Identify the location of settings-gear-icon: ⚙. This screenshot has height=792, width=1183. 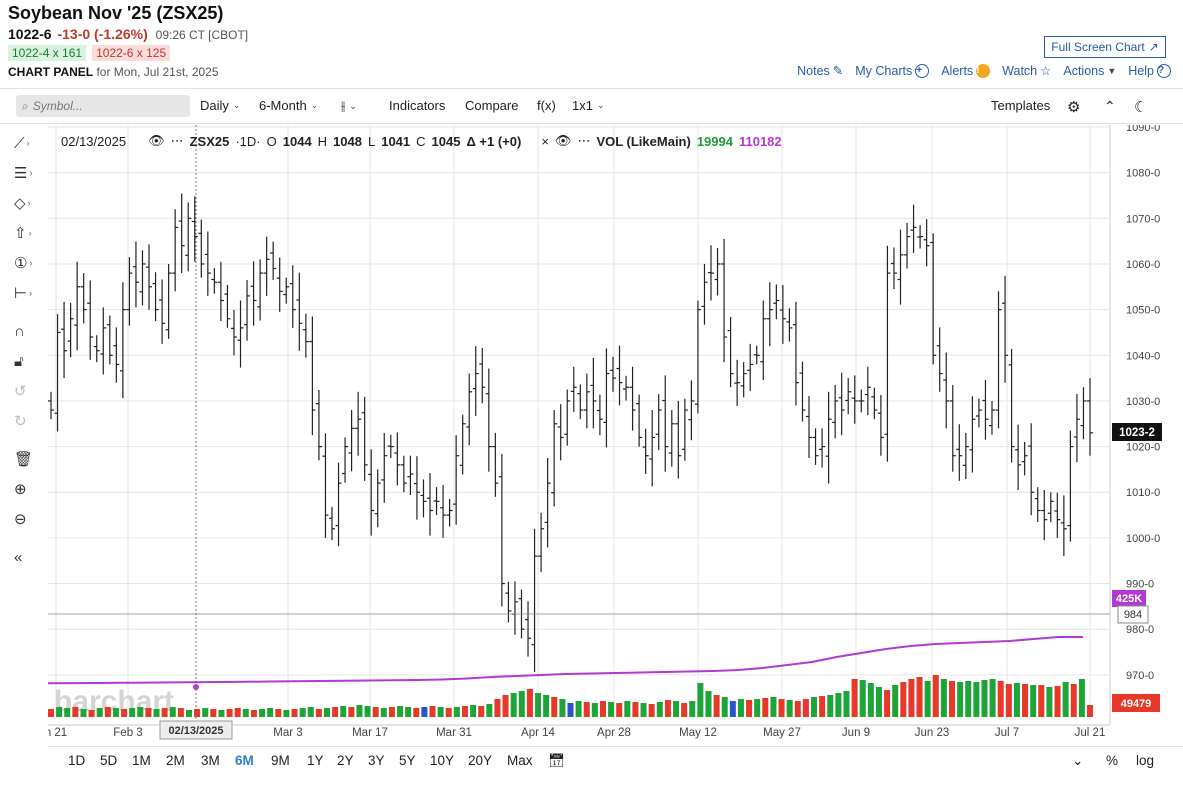
(1074, 107).